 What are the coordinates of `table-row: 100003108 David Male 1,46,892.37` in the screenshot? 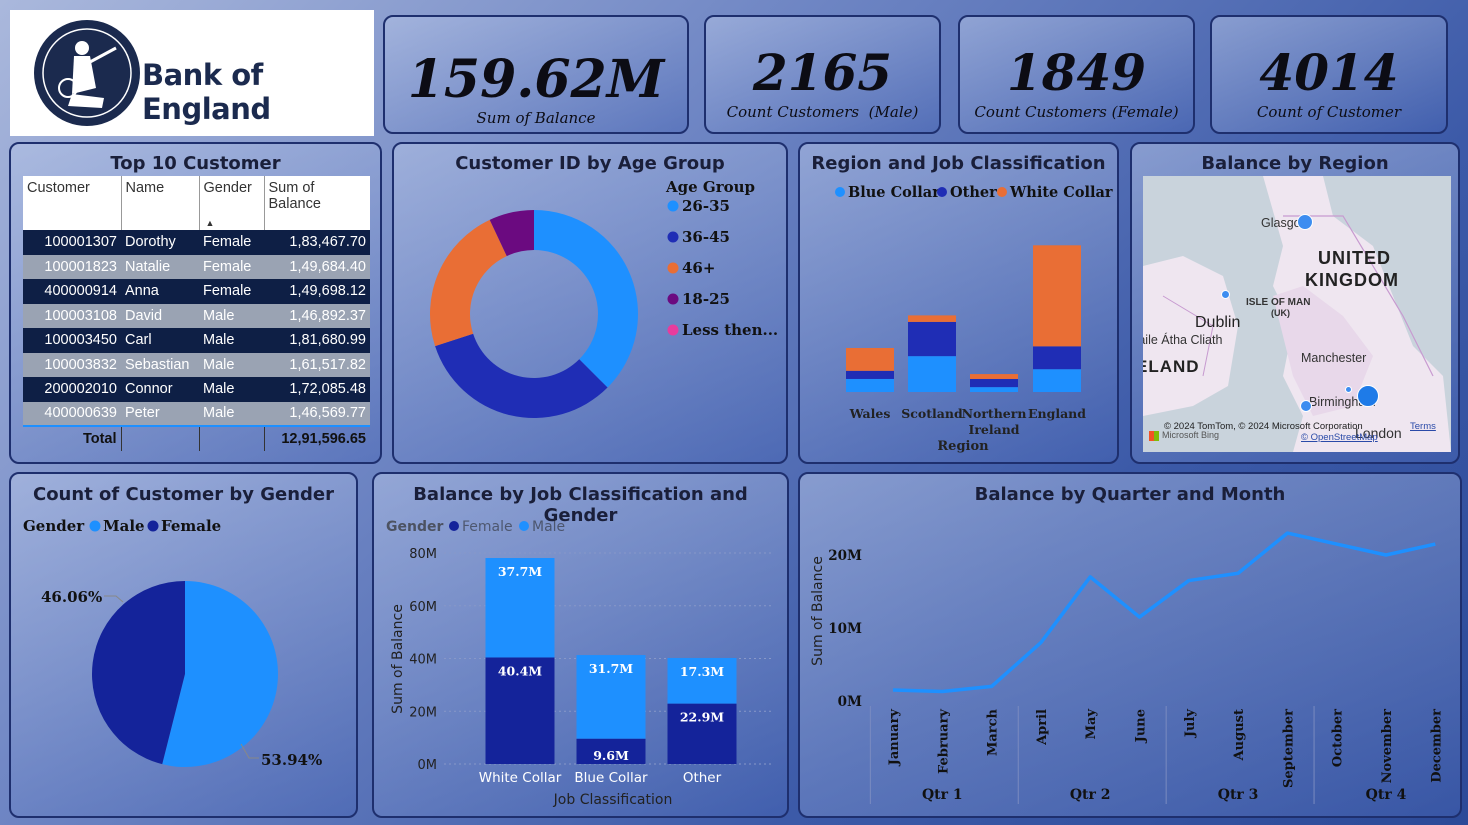 It's located at (196, 315).